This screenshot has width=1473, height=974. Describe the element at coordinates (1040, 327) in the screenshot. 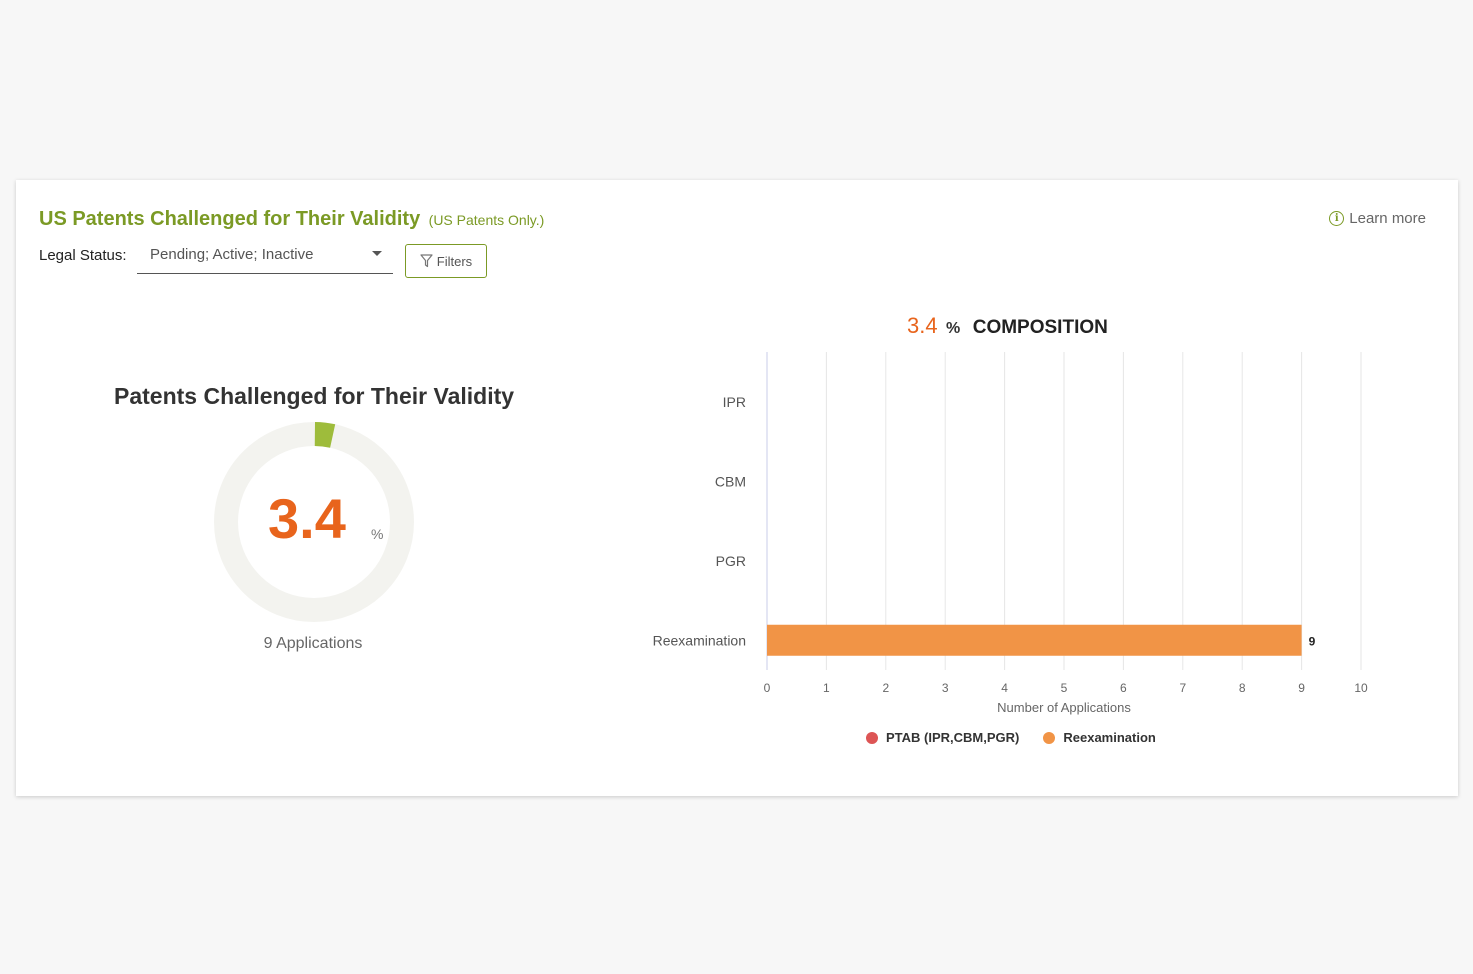

I see `composition-label: COMPOSITION` at that location.